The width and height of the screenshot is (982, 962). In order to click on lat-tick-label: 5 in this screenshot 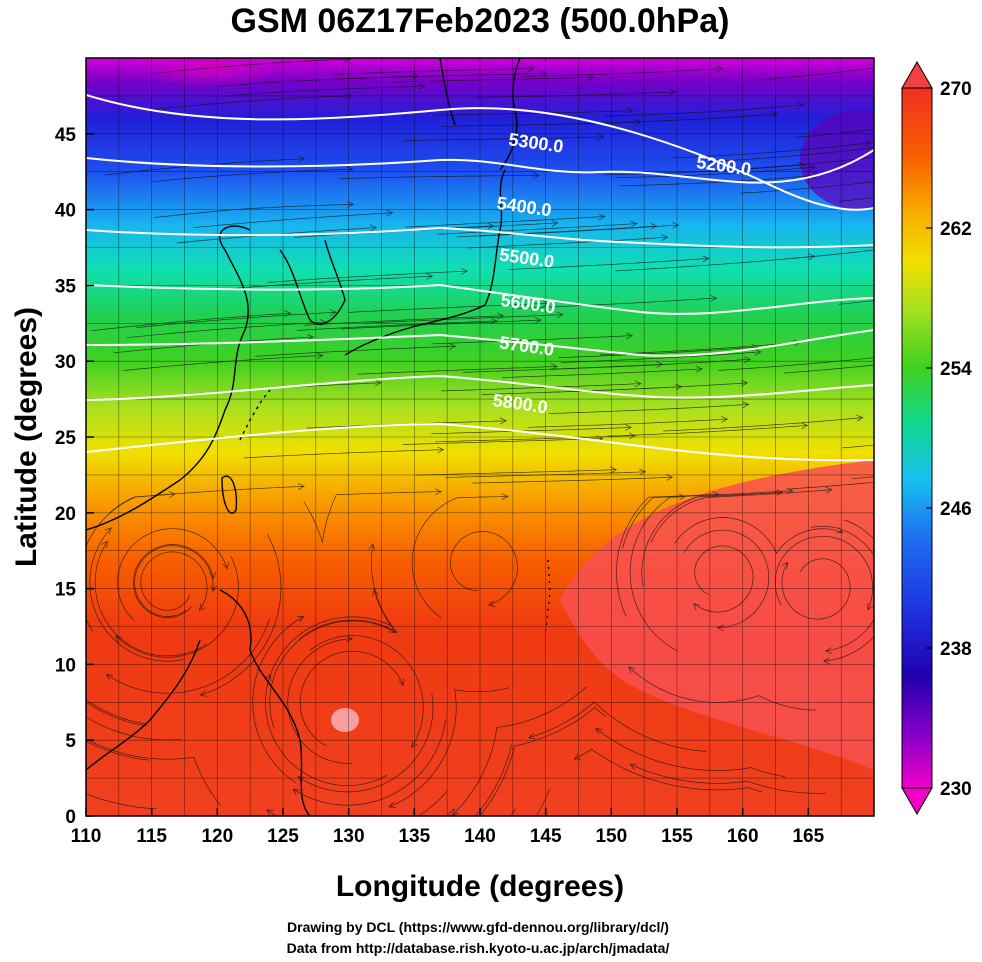, I will do `click(70, 741)`.